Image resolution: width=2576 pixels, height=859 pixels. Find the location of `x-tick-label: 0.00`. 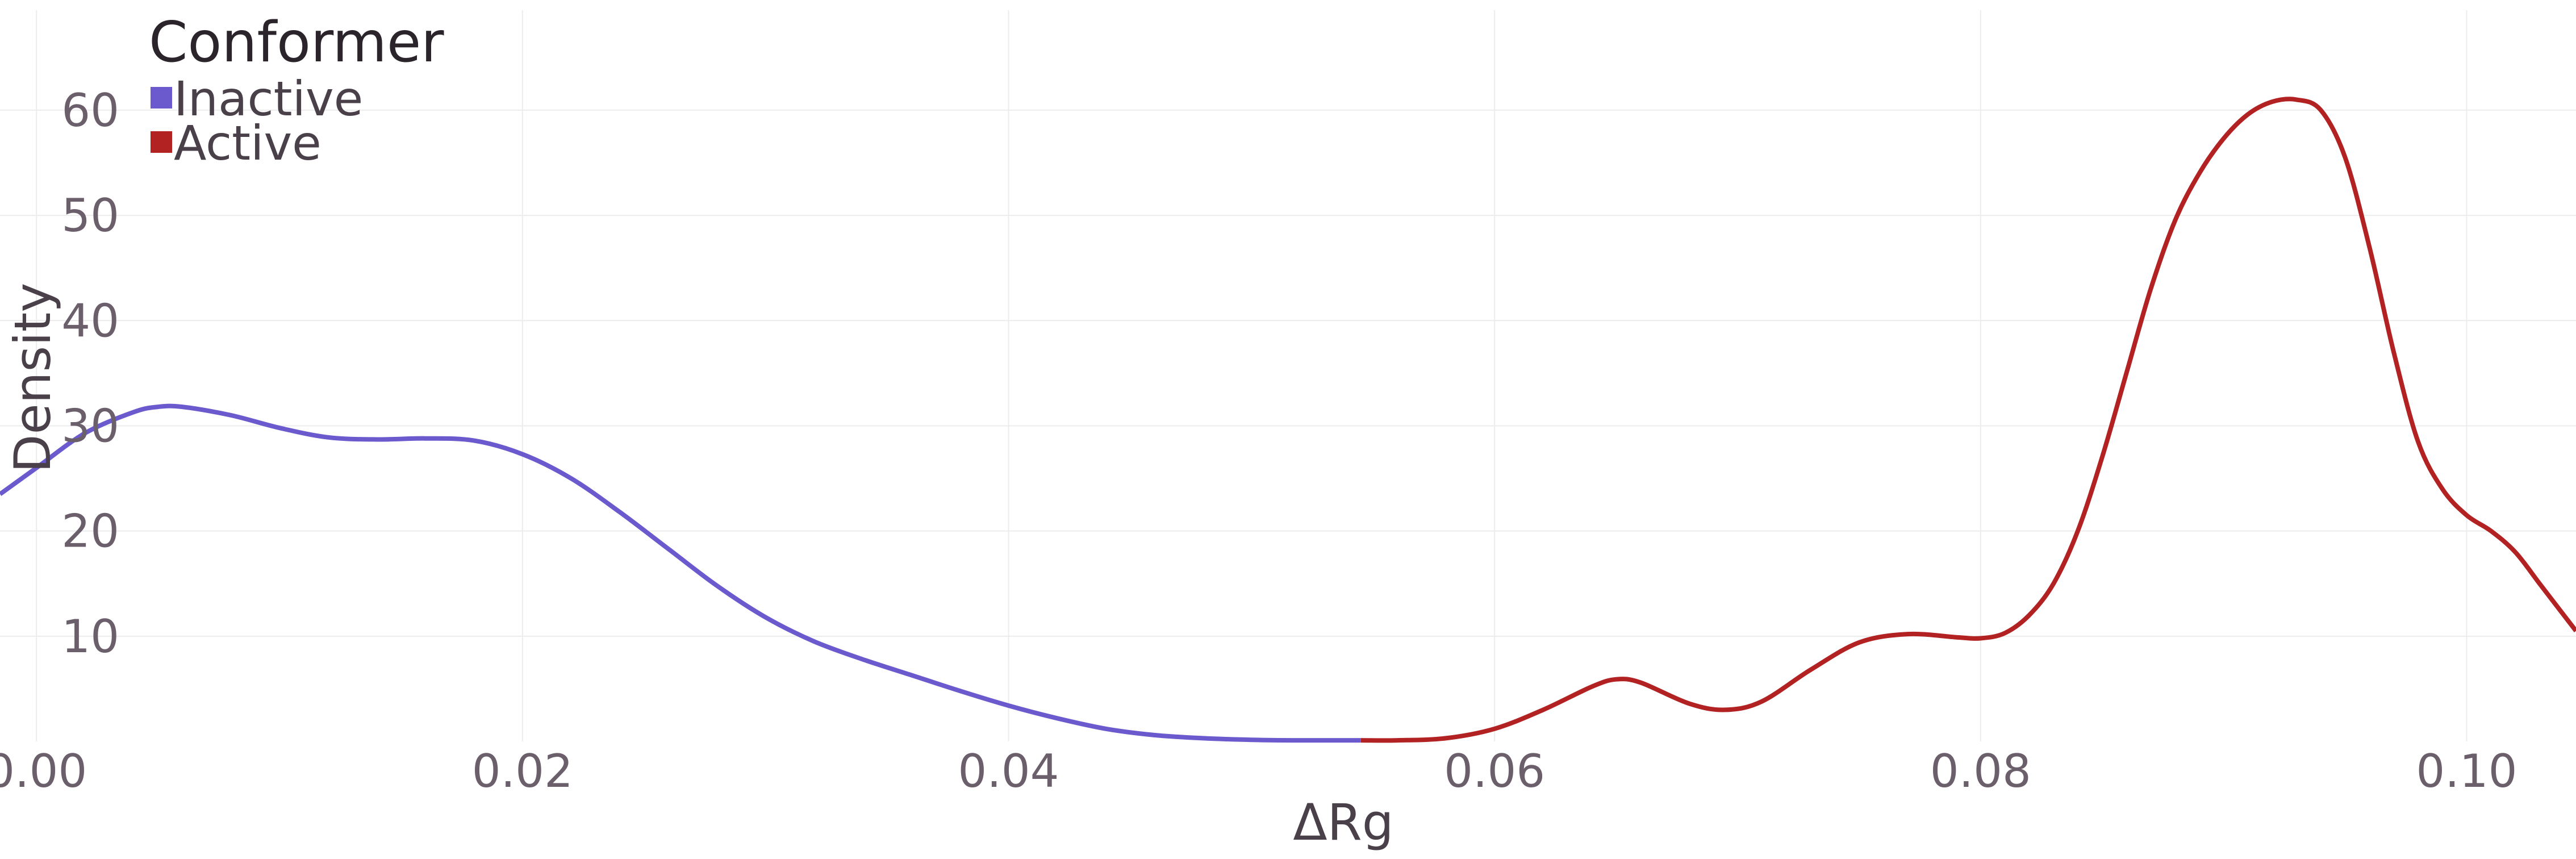

x-tick-label: 0.00 is located at coordinates (43, 772).